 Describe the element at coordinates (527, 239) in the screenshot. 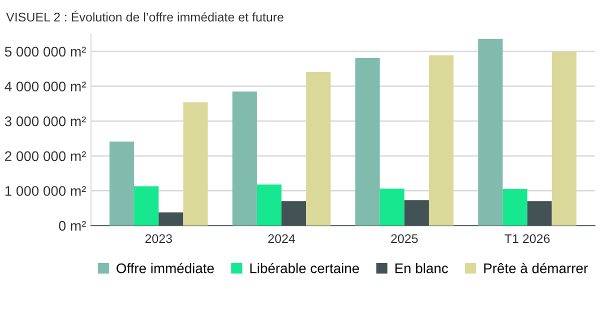

I see `x-tick-label: T1 2026` at that location.